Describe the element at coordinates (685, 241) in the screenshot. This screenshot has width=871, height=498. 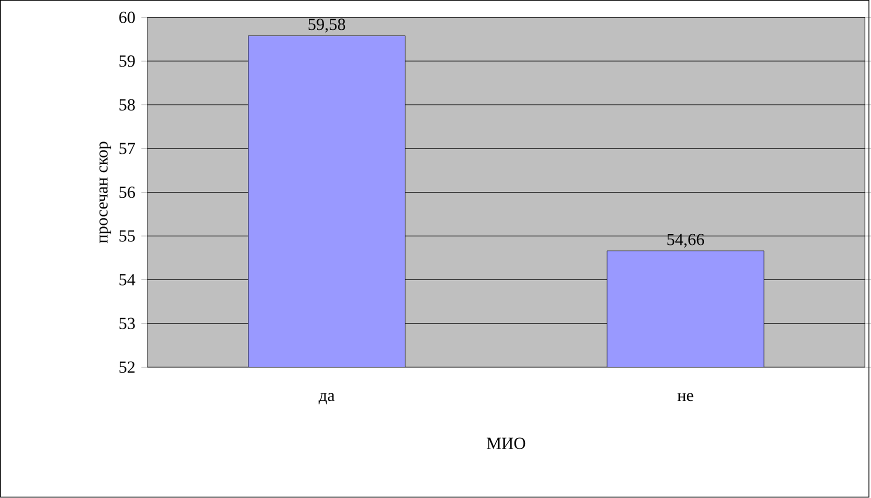
I see `data-label: 54,66` at that location.